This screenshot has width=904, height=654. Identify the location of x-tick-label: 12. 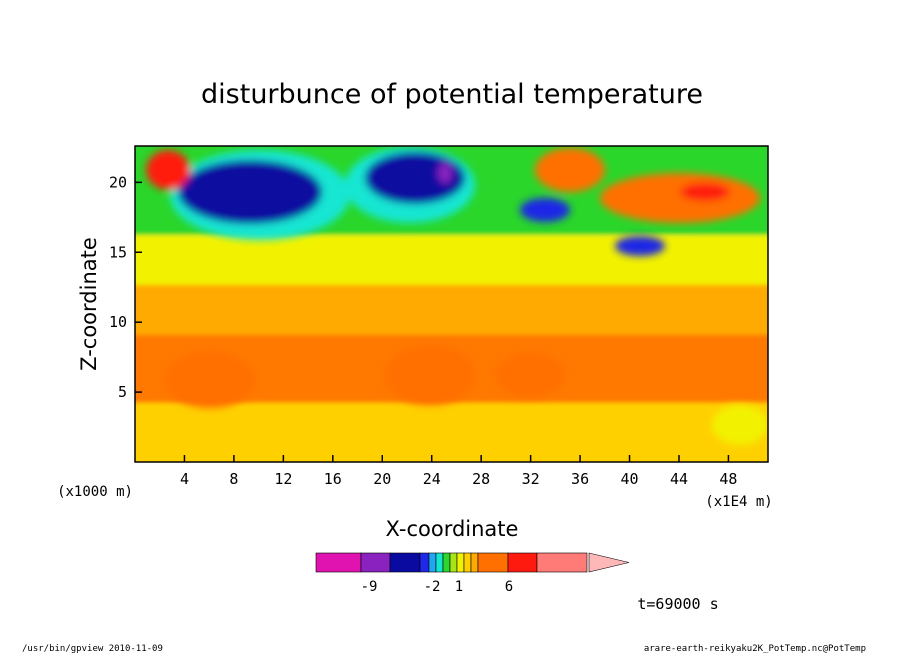
(283, 479).